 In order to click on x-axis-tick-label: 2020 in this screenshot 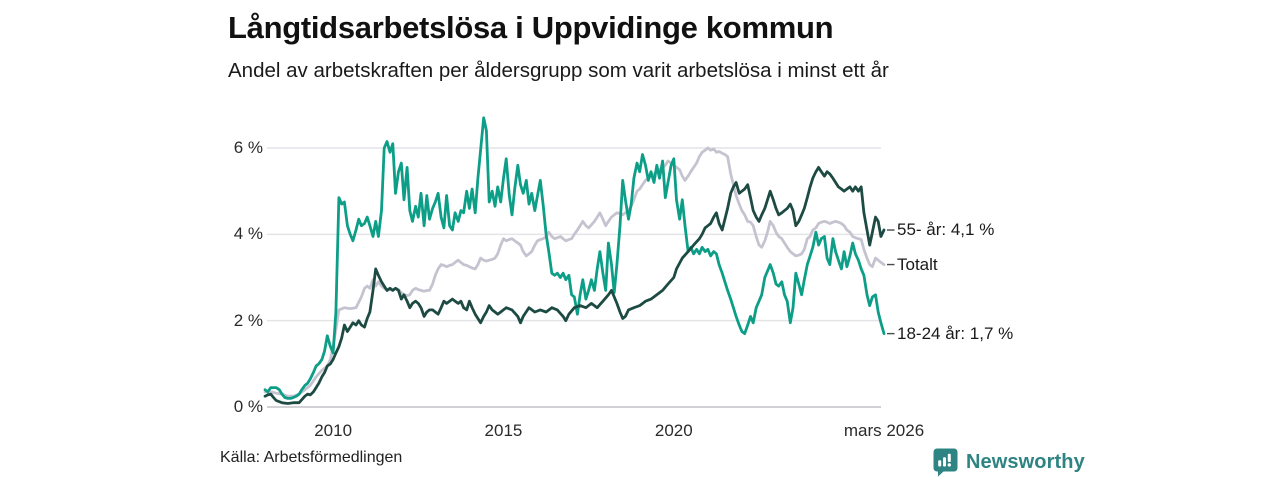, I will do `click(673, 430)`.